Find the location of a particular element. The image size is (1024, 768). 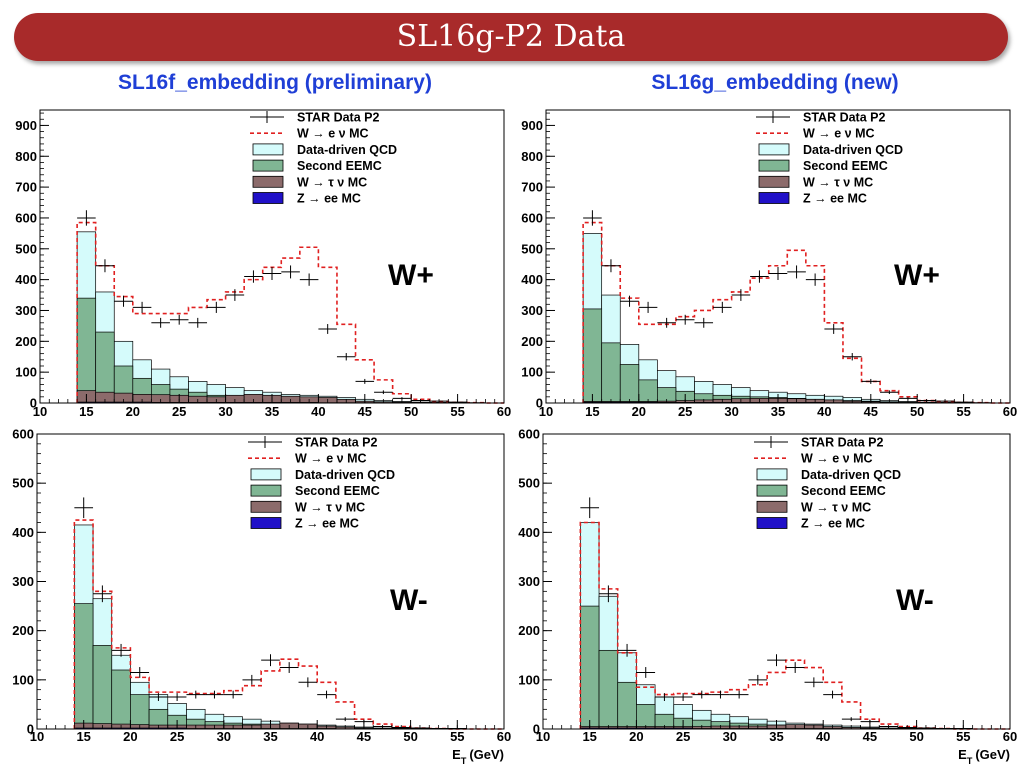

x-tick-label: 35 is located at coordinates (272, 411).